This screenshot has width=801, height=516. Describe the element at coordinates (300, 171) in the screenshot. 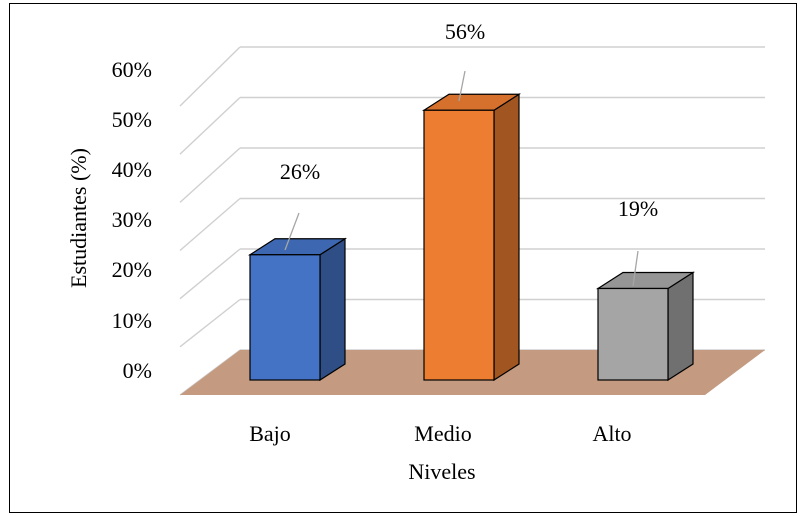

I see `data-label: 26%` at that location.